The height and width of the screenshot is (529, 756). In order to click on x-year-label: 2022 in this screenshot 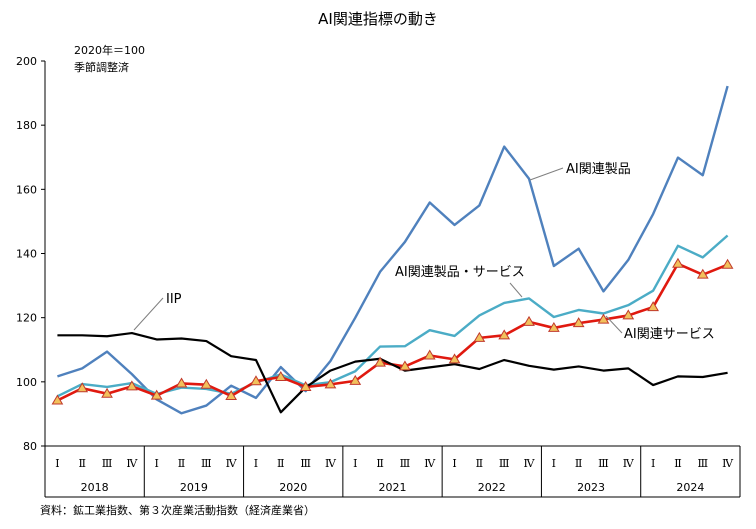, I will do `click(492, 487)`.